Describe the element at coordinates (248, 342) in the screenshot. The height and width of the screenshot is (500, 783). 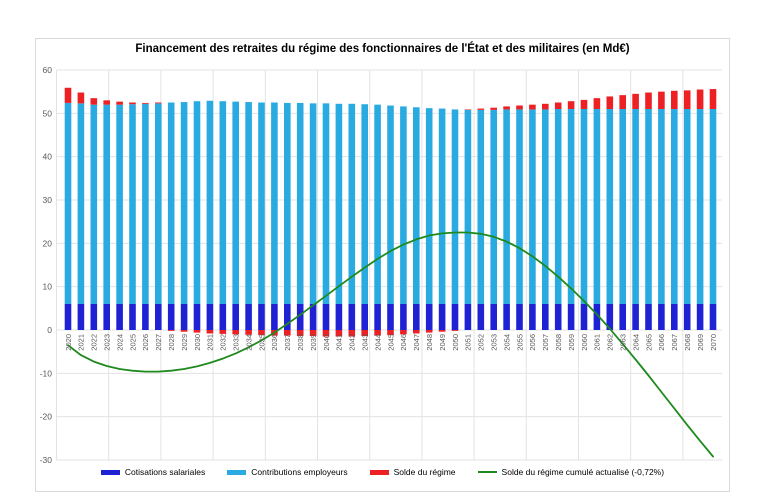
I see `svg-text: 2034` at that location.